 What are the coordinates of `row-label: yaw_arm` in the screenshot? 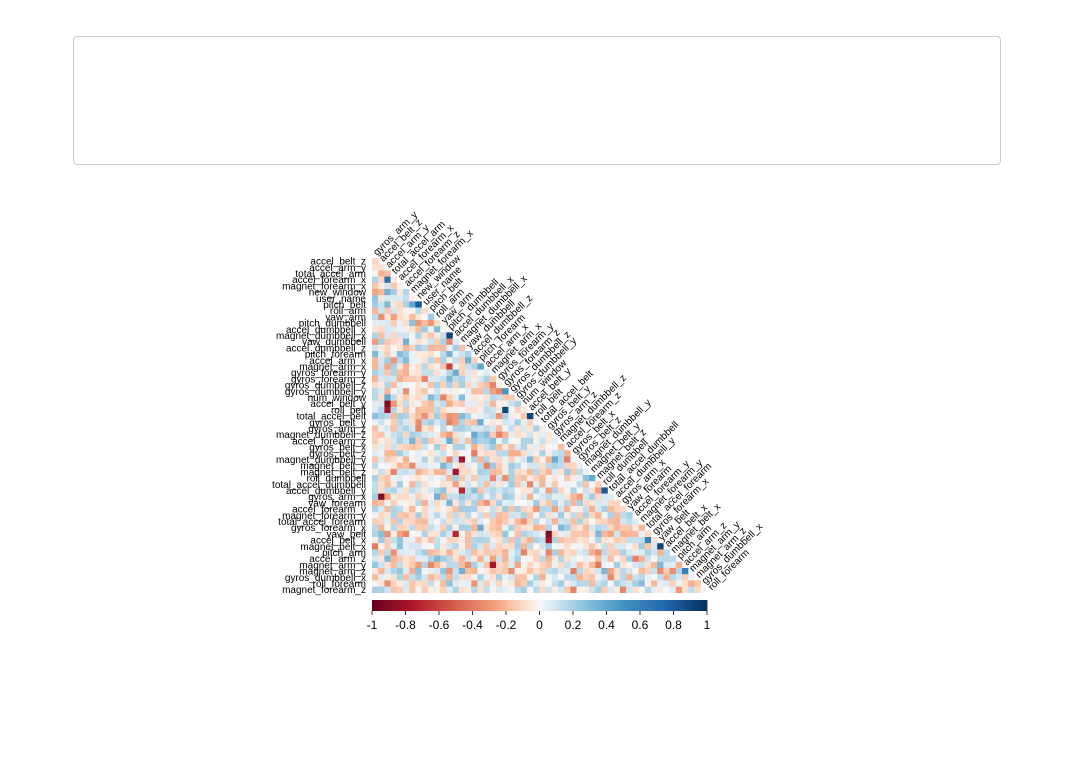 It's located at (345, 317).